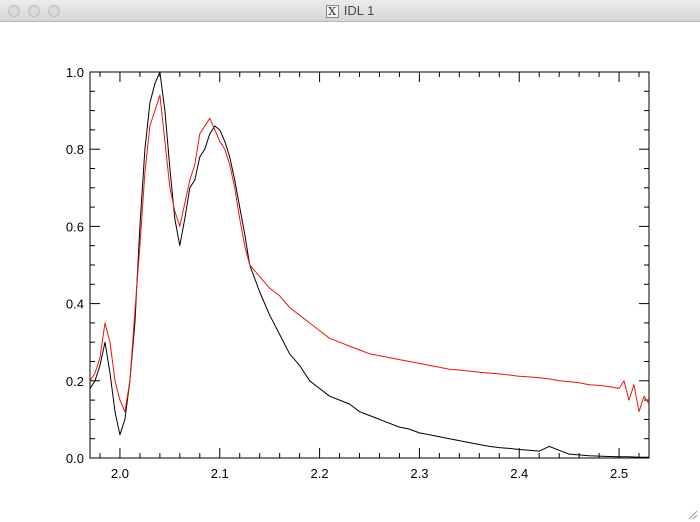 The width and height of the screenshot is (700, 522). What do you see at coordinates (34, 11) in the screenshot?
I see `minimize-window-button` at bounding box center [34, 11].